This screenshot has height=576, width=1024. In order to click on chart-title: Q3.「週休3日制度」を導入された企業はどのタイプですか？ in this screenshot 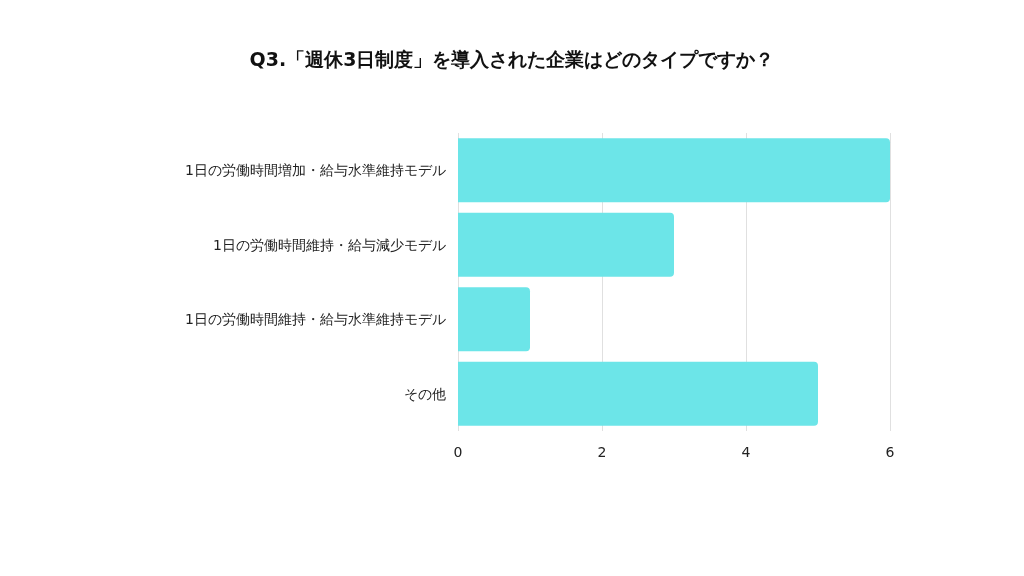, I will do `click(512, 58)`.